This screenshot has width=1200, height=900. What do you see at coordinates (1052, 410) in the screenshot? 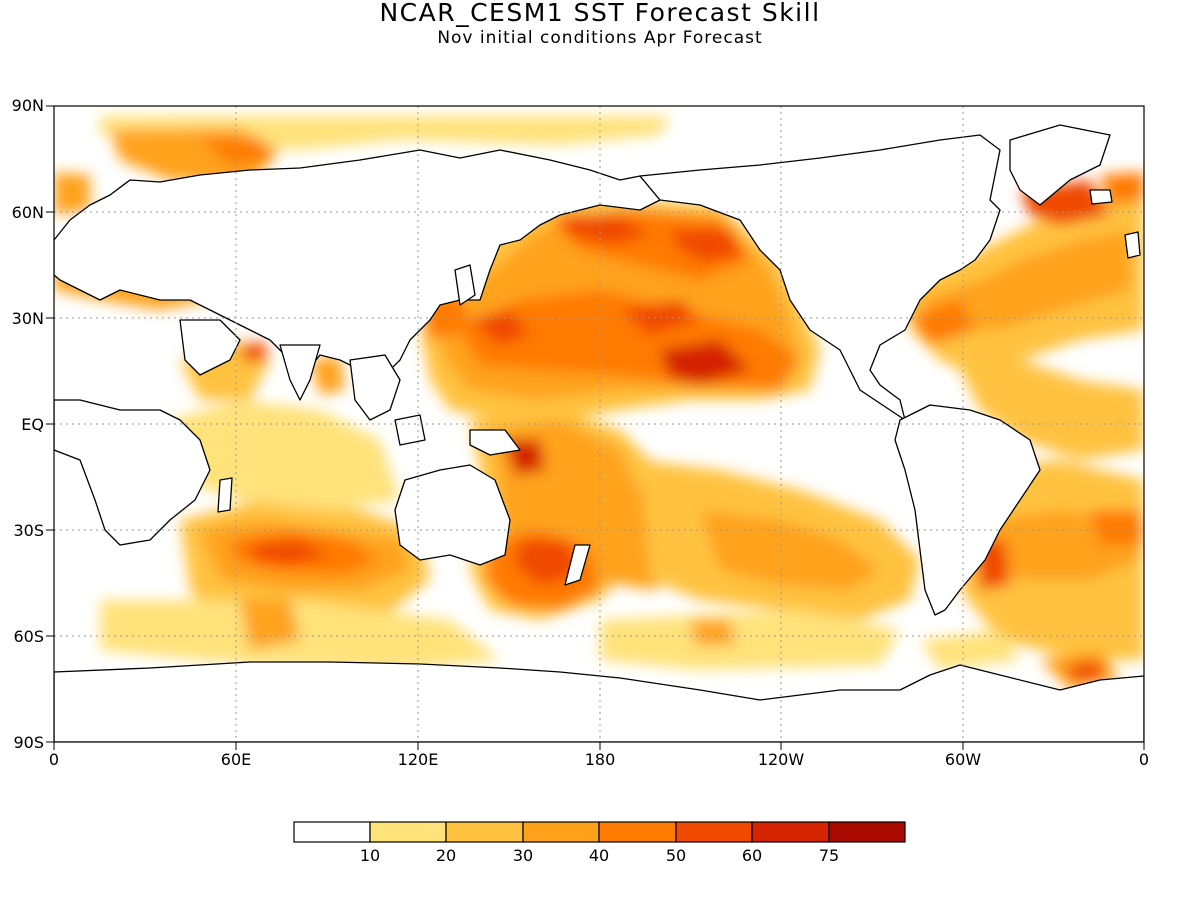
I see `skill-tropical-atlantic` at bounding box center [1052, 410].